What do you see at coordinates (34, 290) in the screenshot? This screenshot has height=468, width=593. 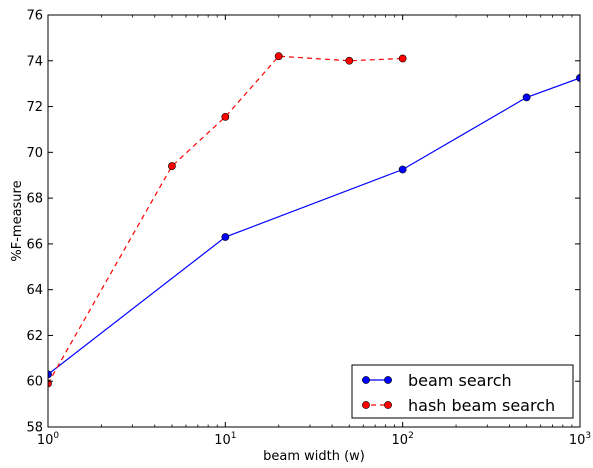 I see `y-tick-label: 64` at bounding box center [34, 290].